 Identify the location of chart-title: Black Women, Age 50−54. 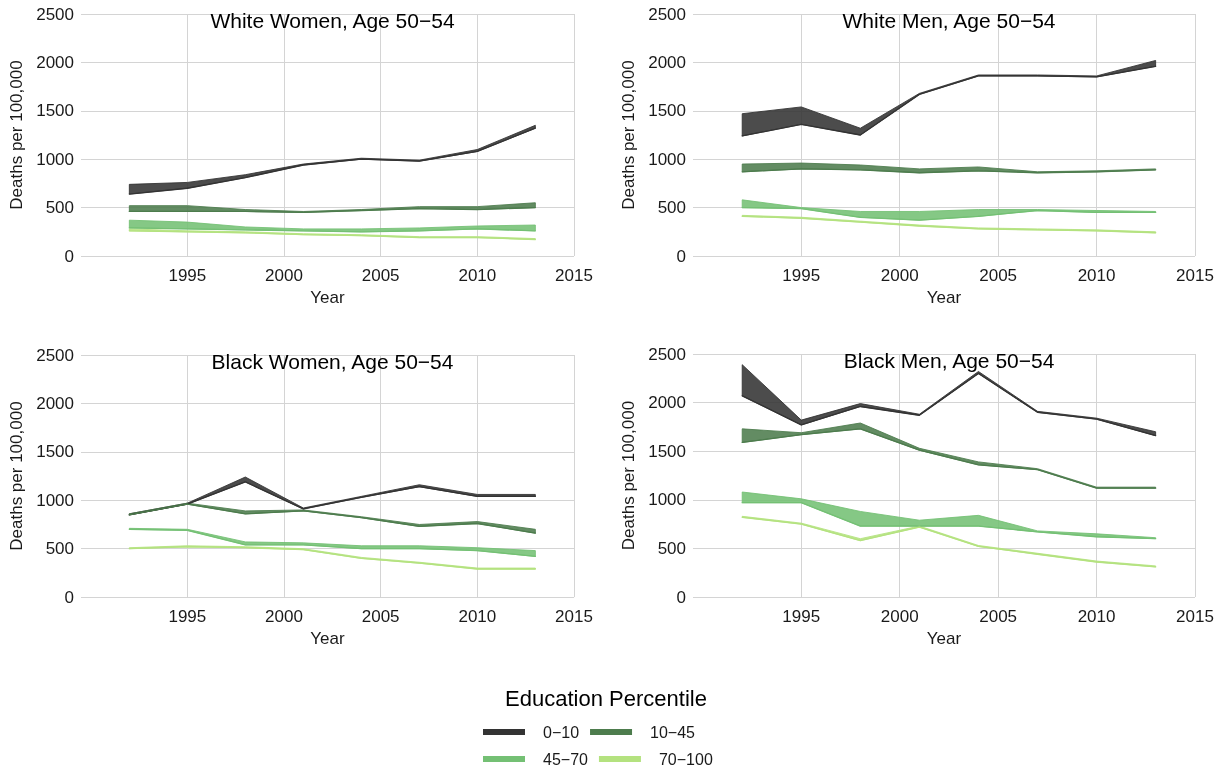
(332, 361).